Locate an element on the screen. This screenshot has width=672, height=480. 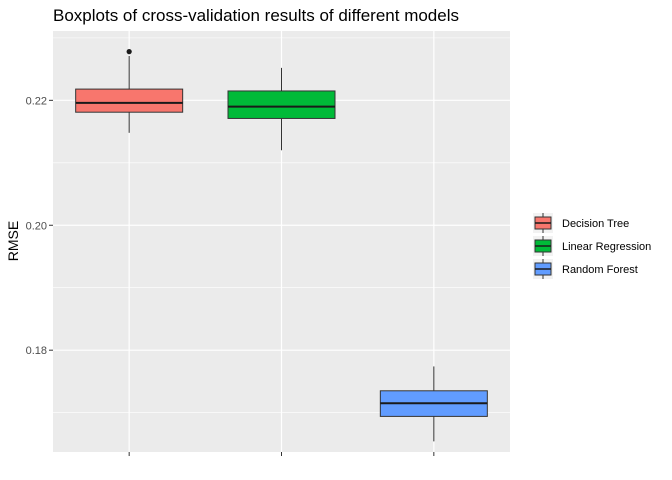
x-axis-ticks is located at coordinates (281, 454).